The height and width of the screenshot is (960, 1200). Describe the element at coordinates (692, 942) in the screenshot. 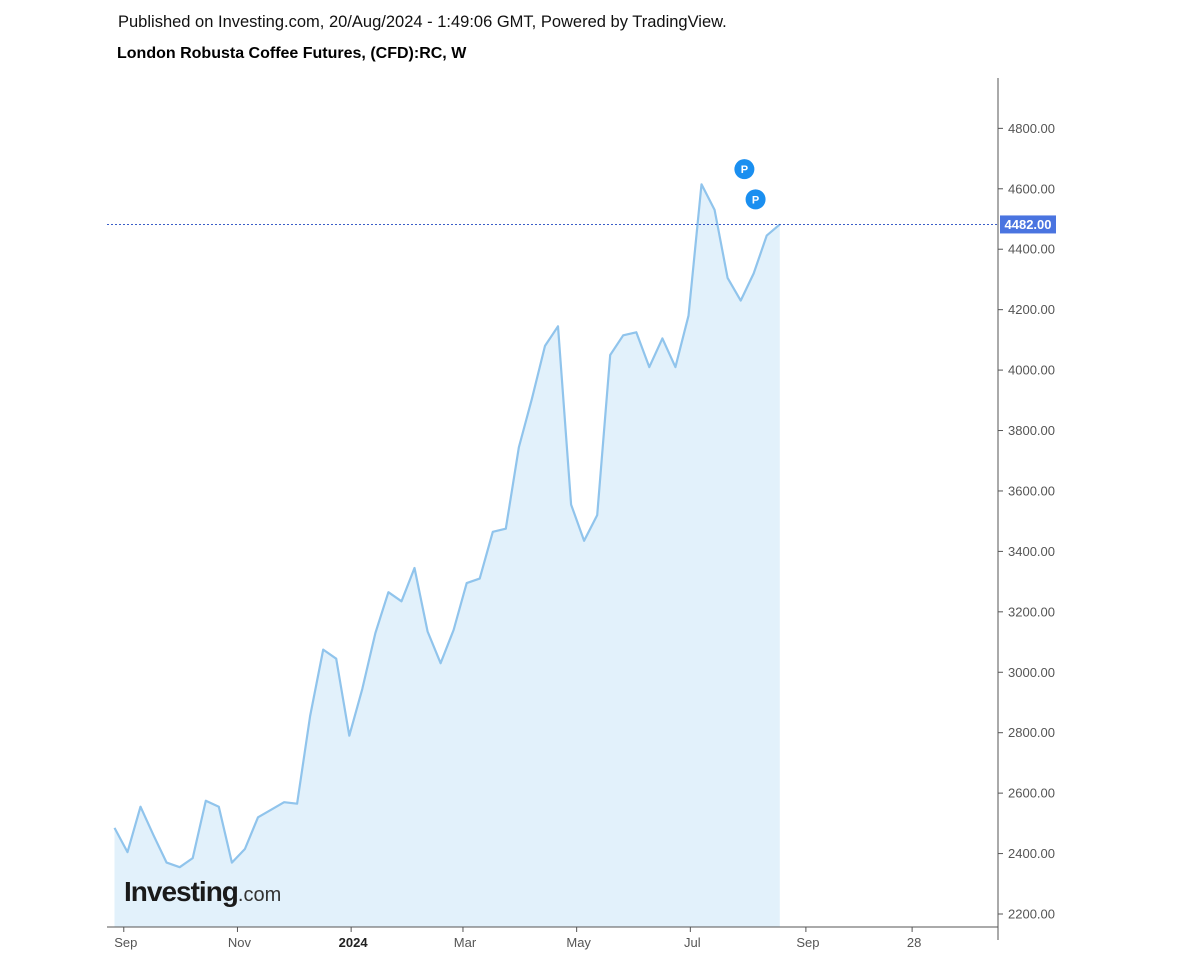

I see `x-tick-label: Jul` at that location.